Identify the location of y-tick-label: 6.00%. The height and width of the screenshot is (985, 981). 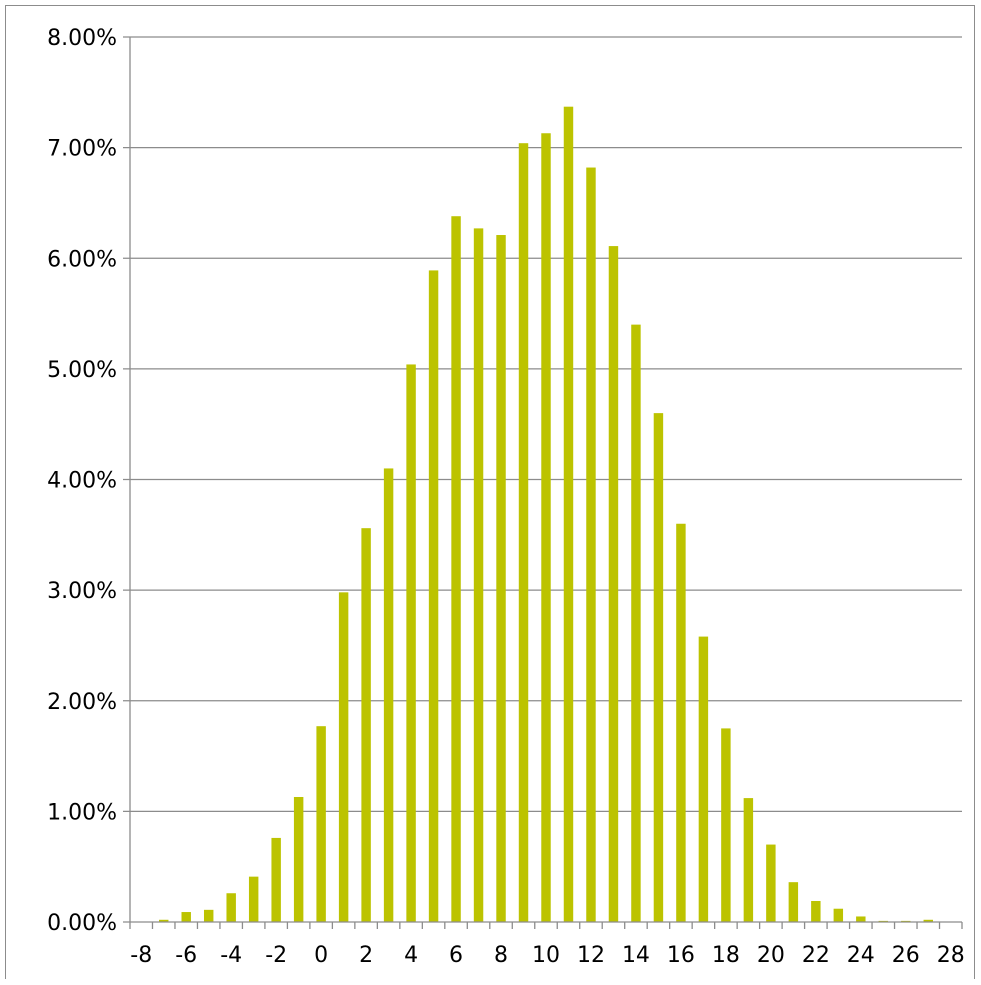
(82, 259).